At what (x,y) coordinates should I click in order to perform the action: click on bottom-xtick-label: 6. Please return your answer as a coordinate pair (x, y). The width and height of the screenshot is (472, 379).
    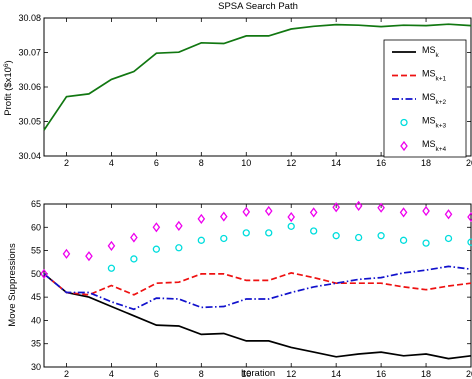
    Looking at the image, I should click on (156, 374).